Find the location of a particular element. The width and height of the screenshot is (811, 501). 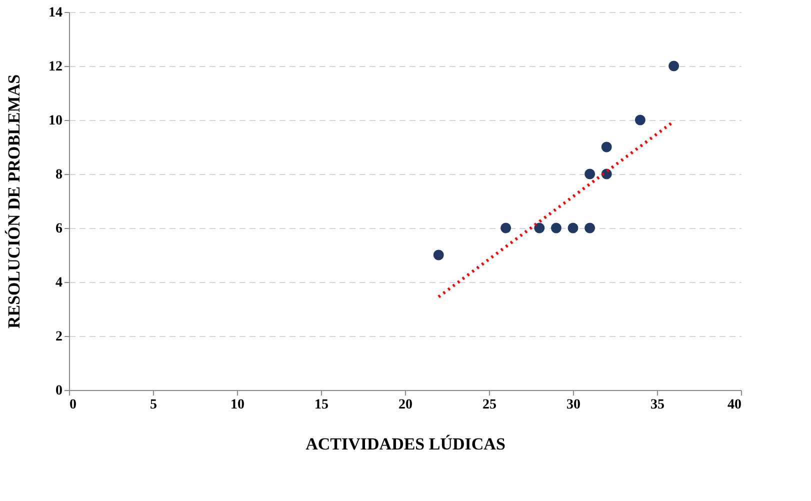

y-tick-label: 12 is located at coordinates (55, 67).